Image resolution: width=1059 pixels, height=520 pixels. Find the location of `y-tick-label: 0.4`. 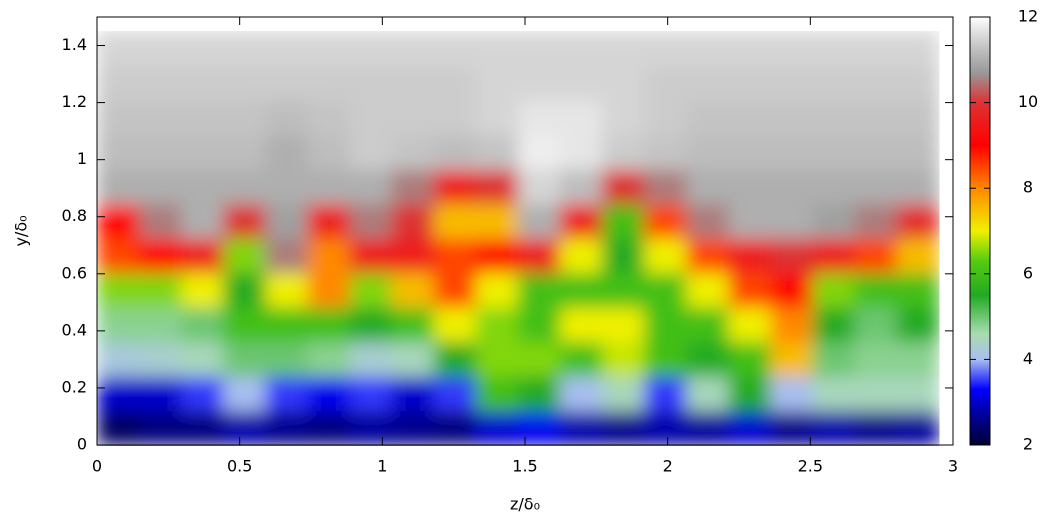

y-tick-label: 0.4 is located at coordinates (74, 329).